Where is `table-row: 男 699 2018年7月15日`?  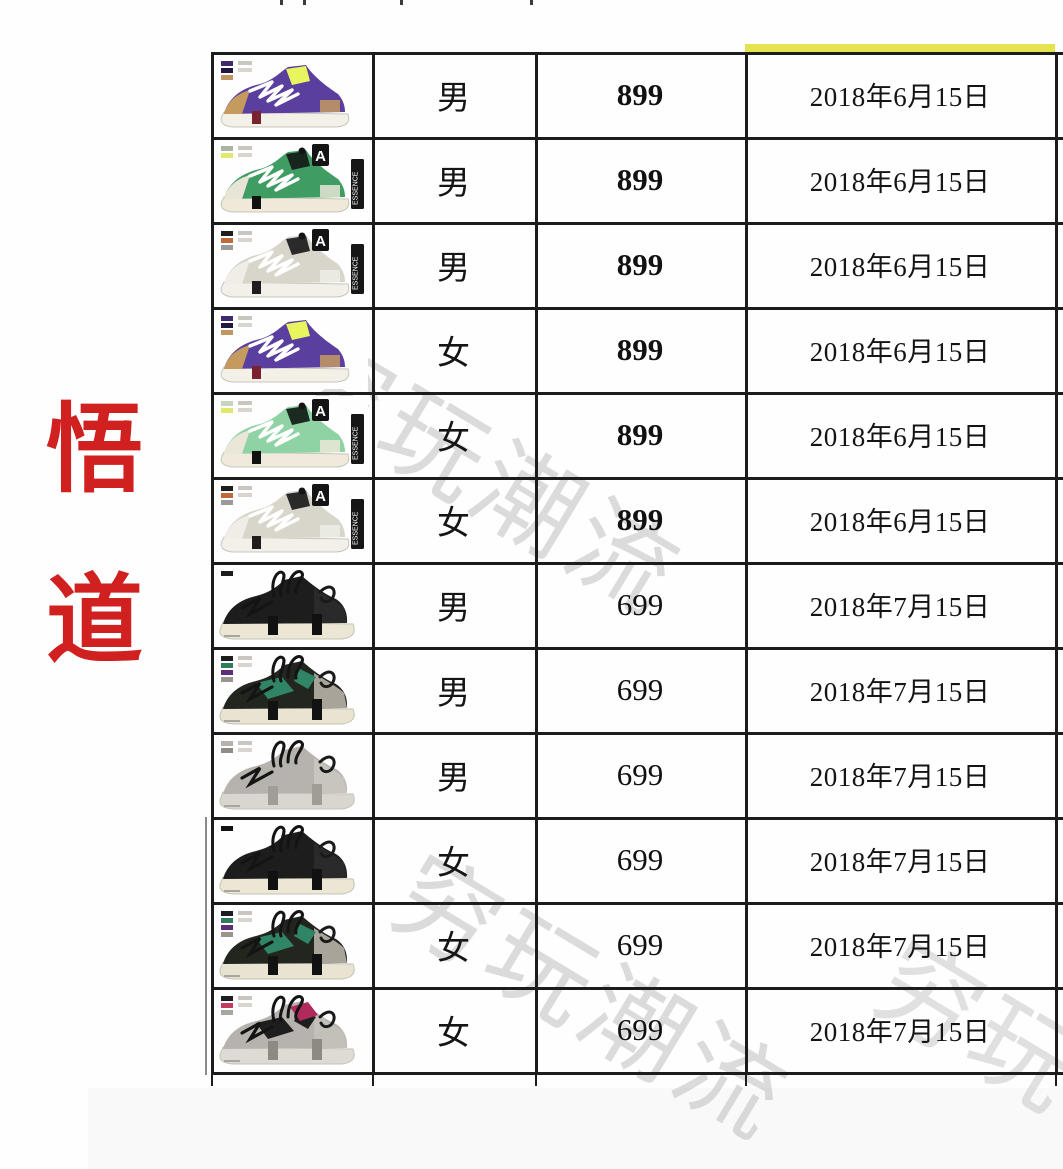 table-row: 男 699 2018年7月15日 is located at coordinates (633, 774).